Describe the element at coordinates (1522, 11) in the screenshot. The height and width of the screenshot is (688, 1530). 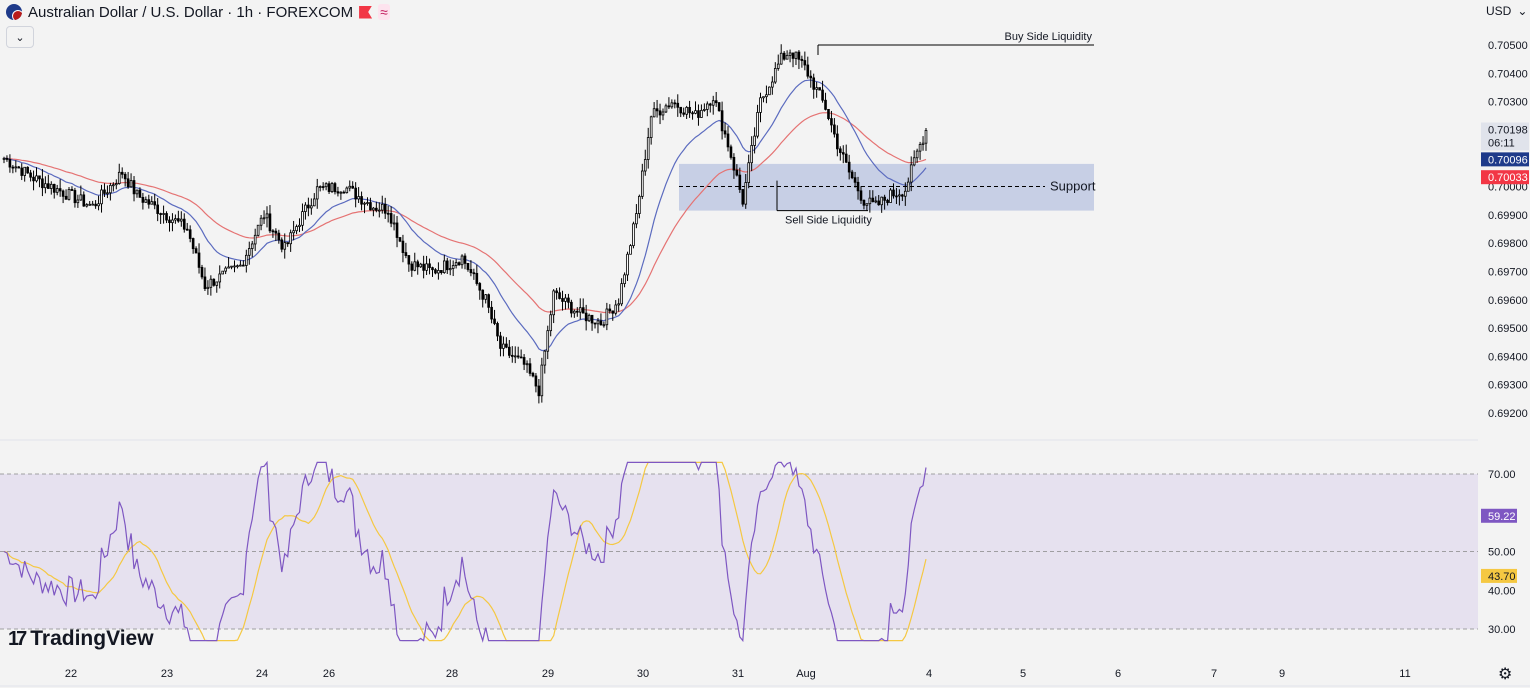
I see `chevron-down-icon: ⌄` at that location.